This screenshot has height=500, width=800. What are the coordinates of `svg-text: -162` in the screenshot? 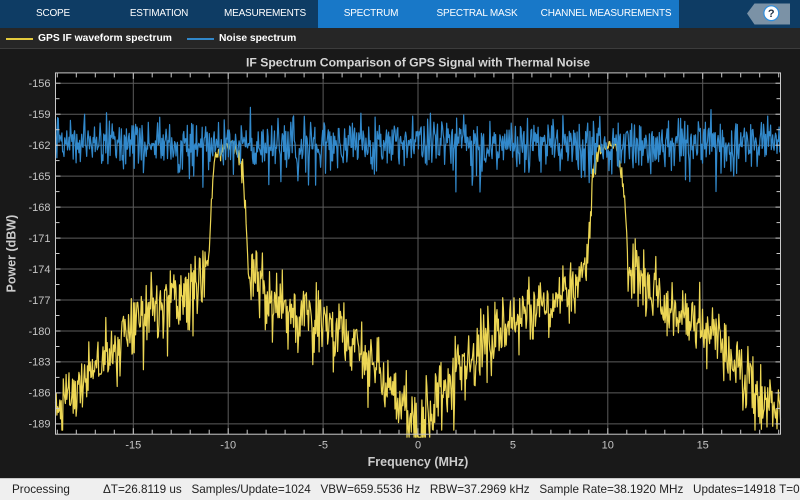 It's located at (39, 146).